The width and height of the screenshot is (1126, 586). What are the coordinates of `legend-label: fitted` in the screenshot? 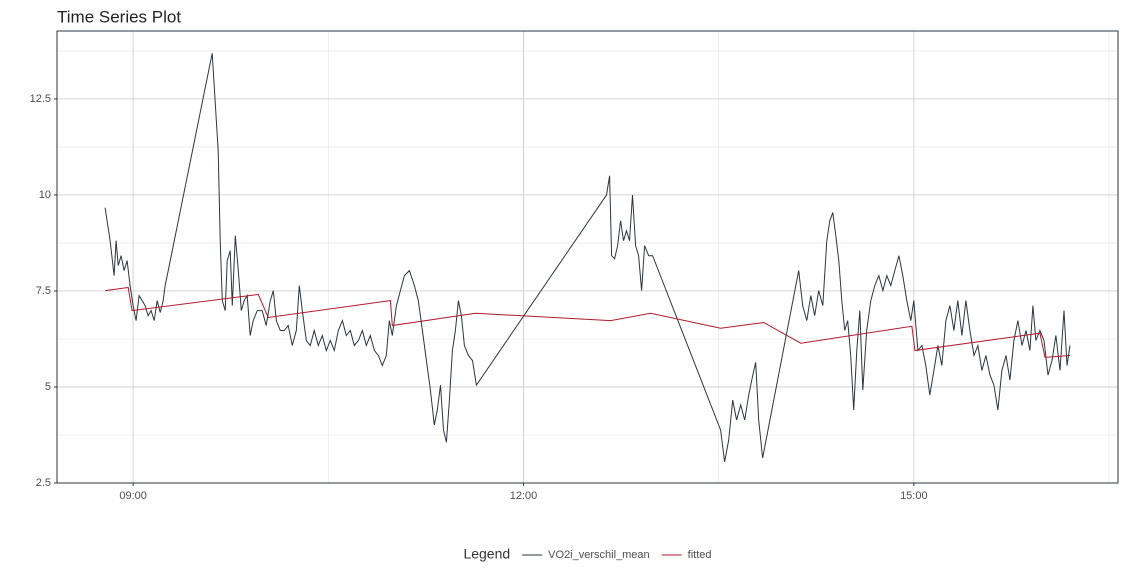 It's located at (700, 555).